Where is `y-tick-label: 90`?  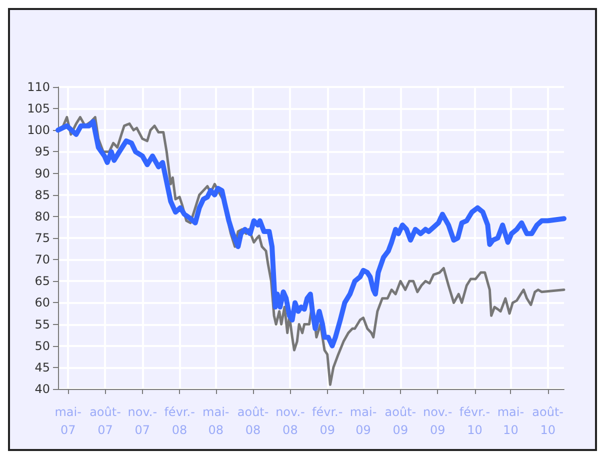 y-tick-label: 90 is located at coordinates (42, 173).